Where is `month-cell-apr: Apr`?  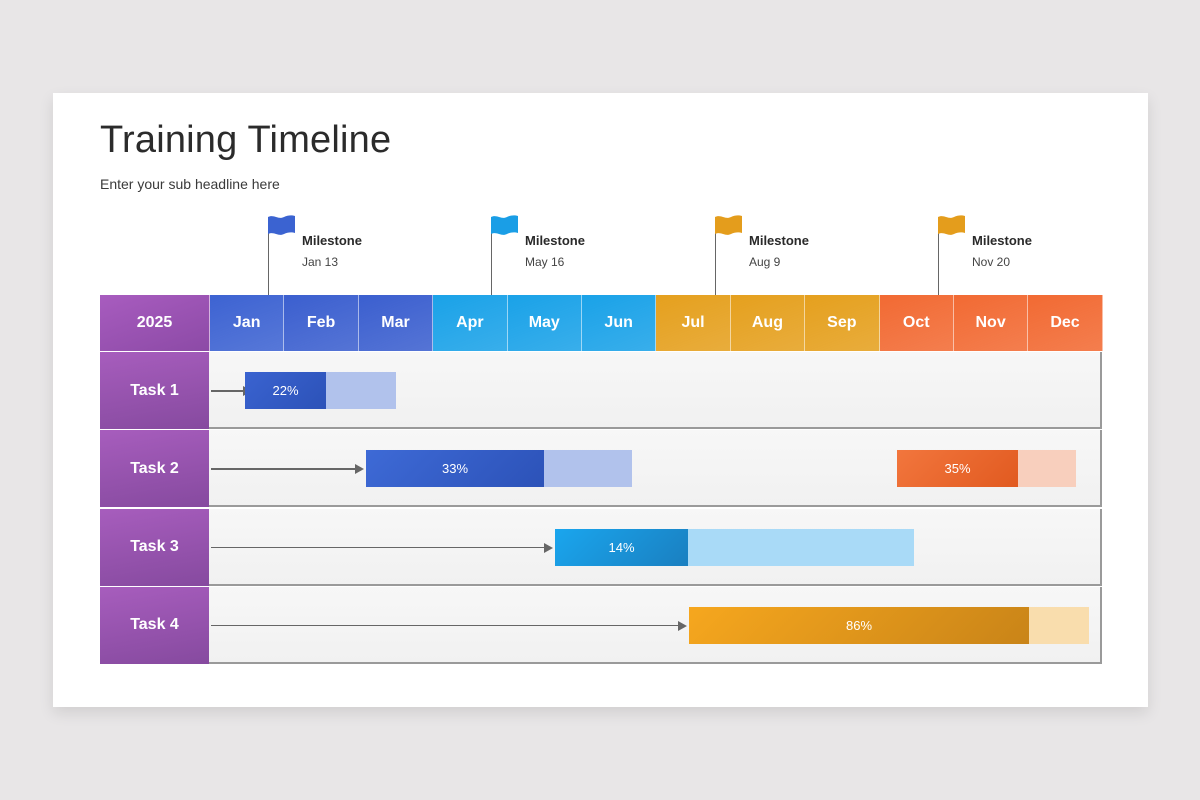
month-cell-apr: Apr is located at coordinates (470, 323).